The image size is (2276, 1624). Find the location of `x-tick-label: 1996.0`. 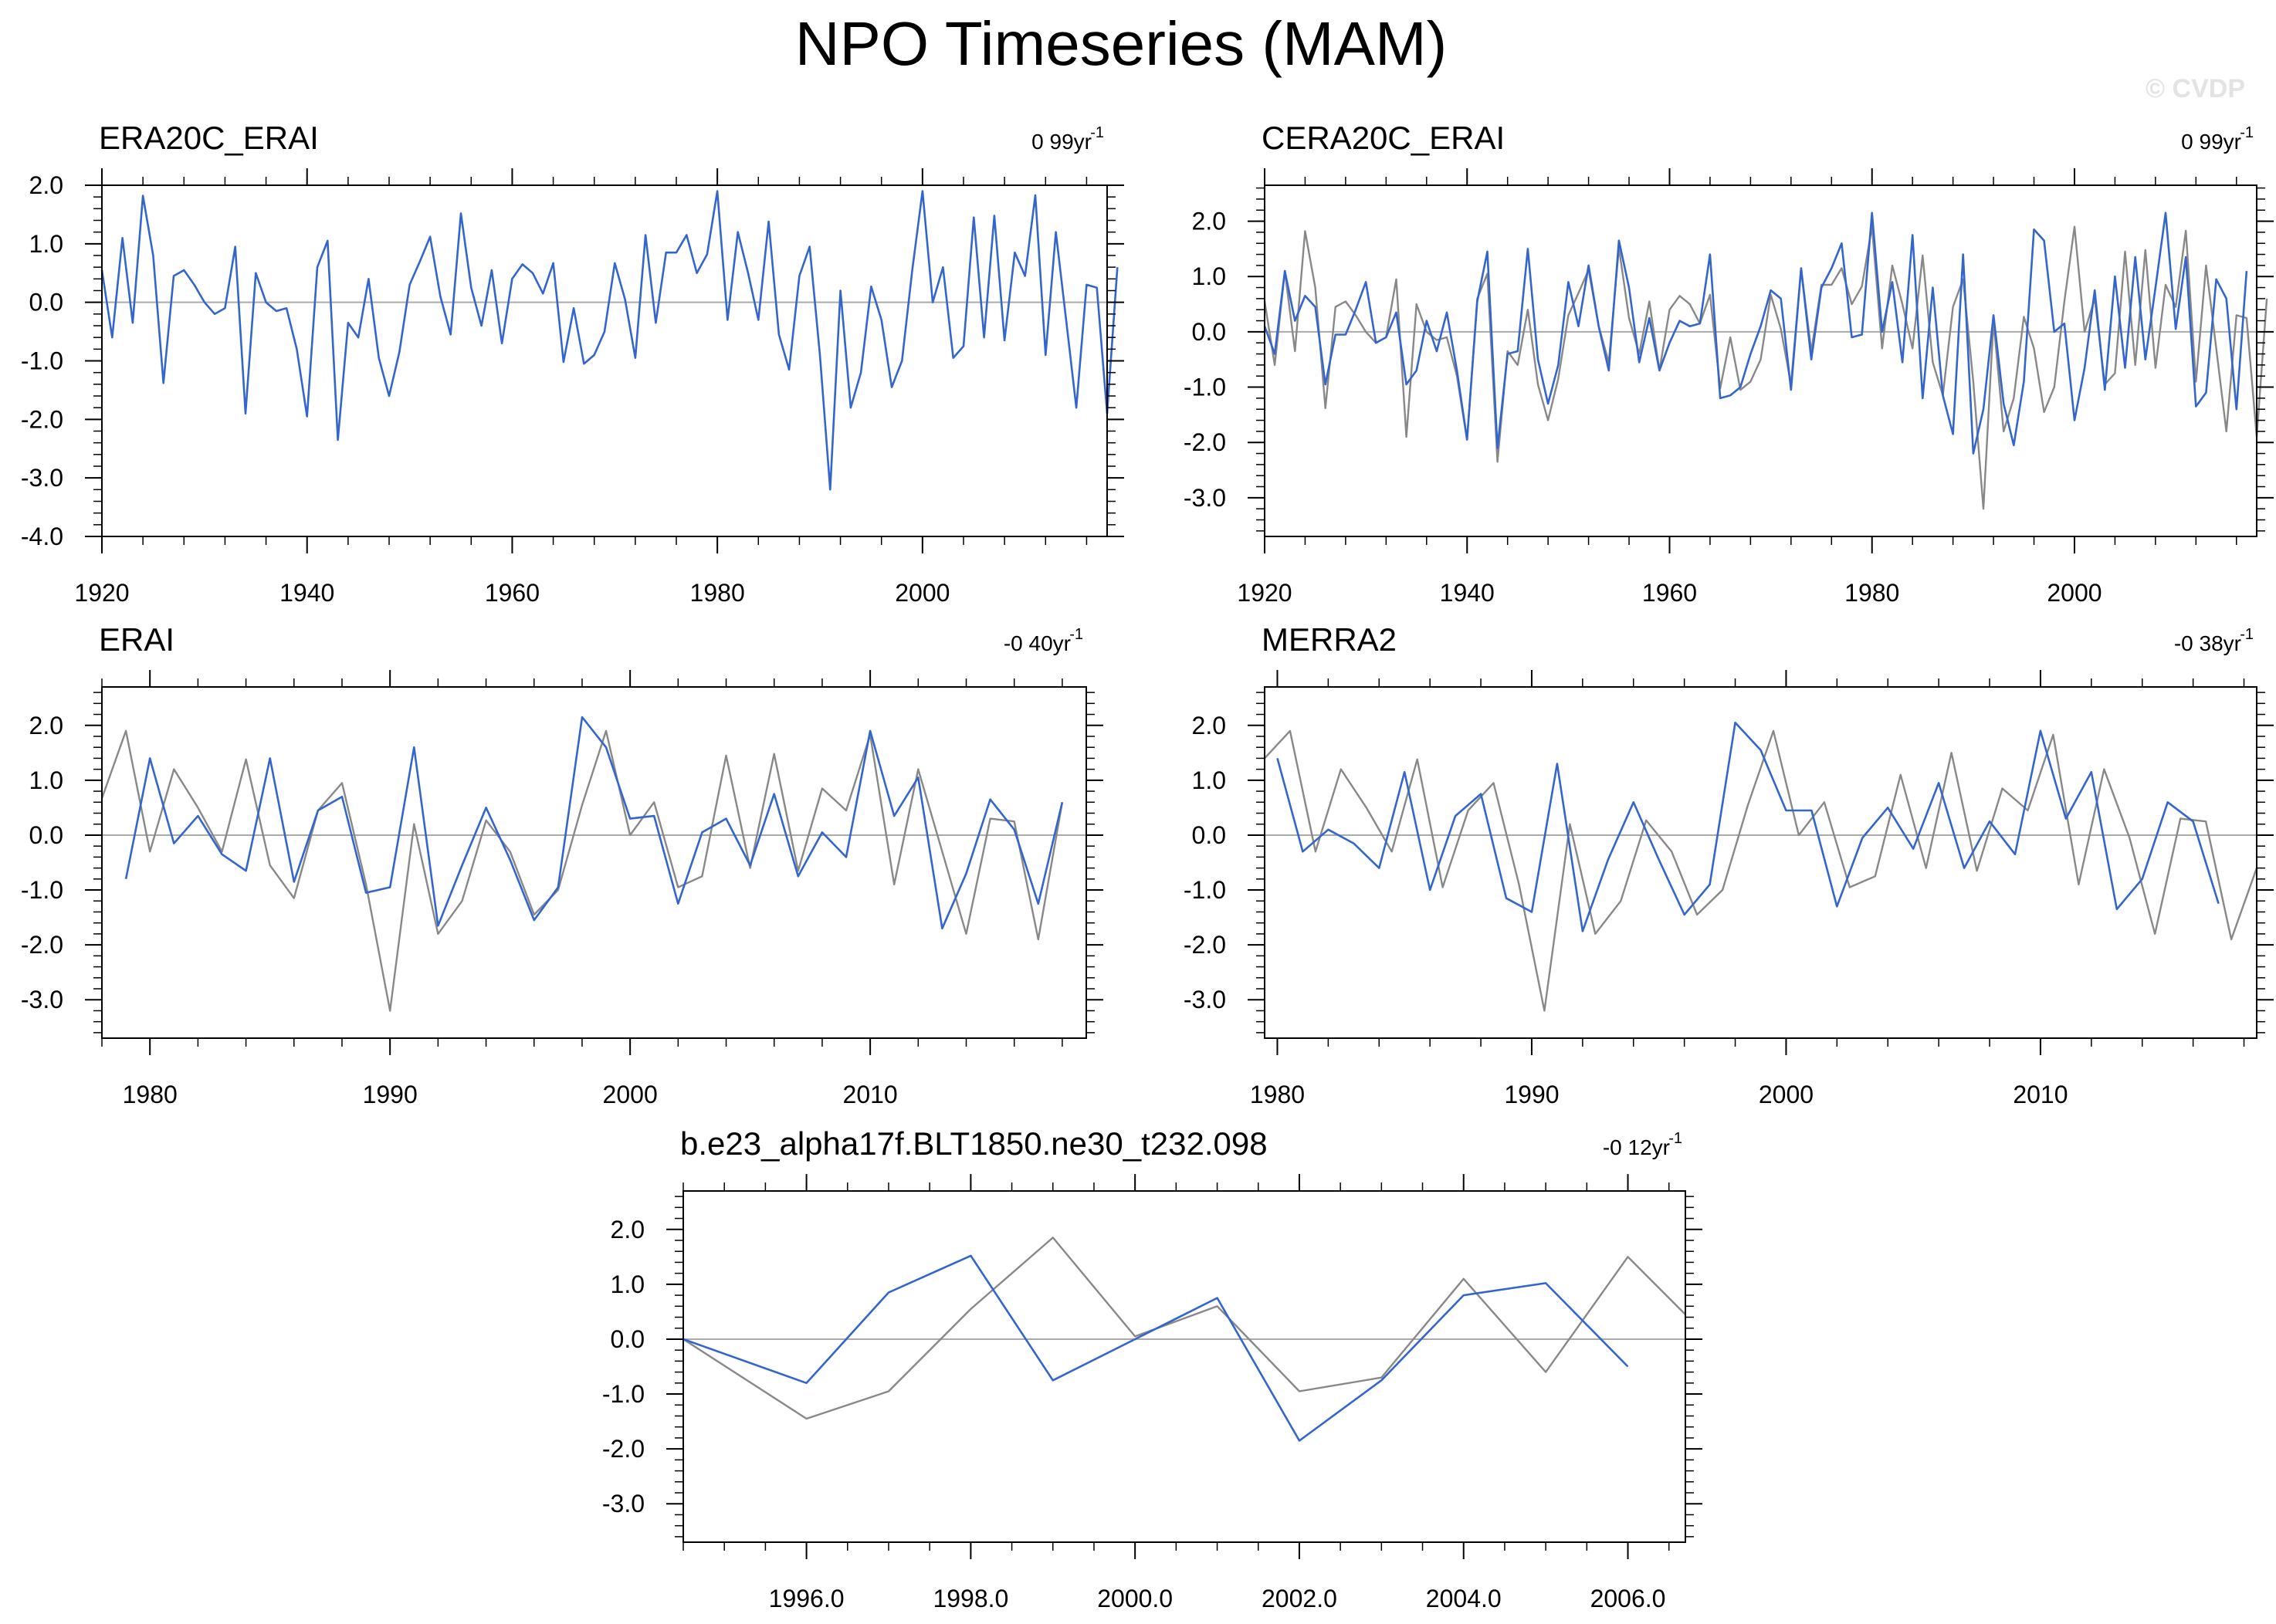

x-tick-label: 1996.0 is located at coordinates (807, 1598).